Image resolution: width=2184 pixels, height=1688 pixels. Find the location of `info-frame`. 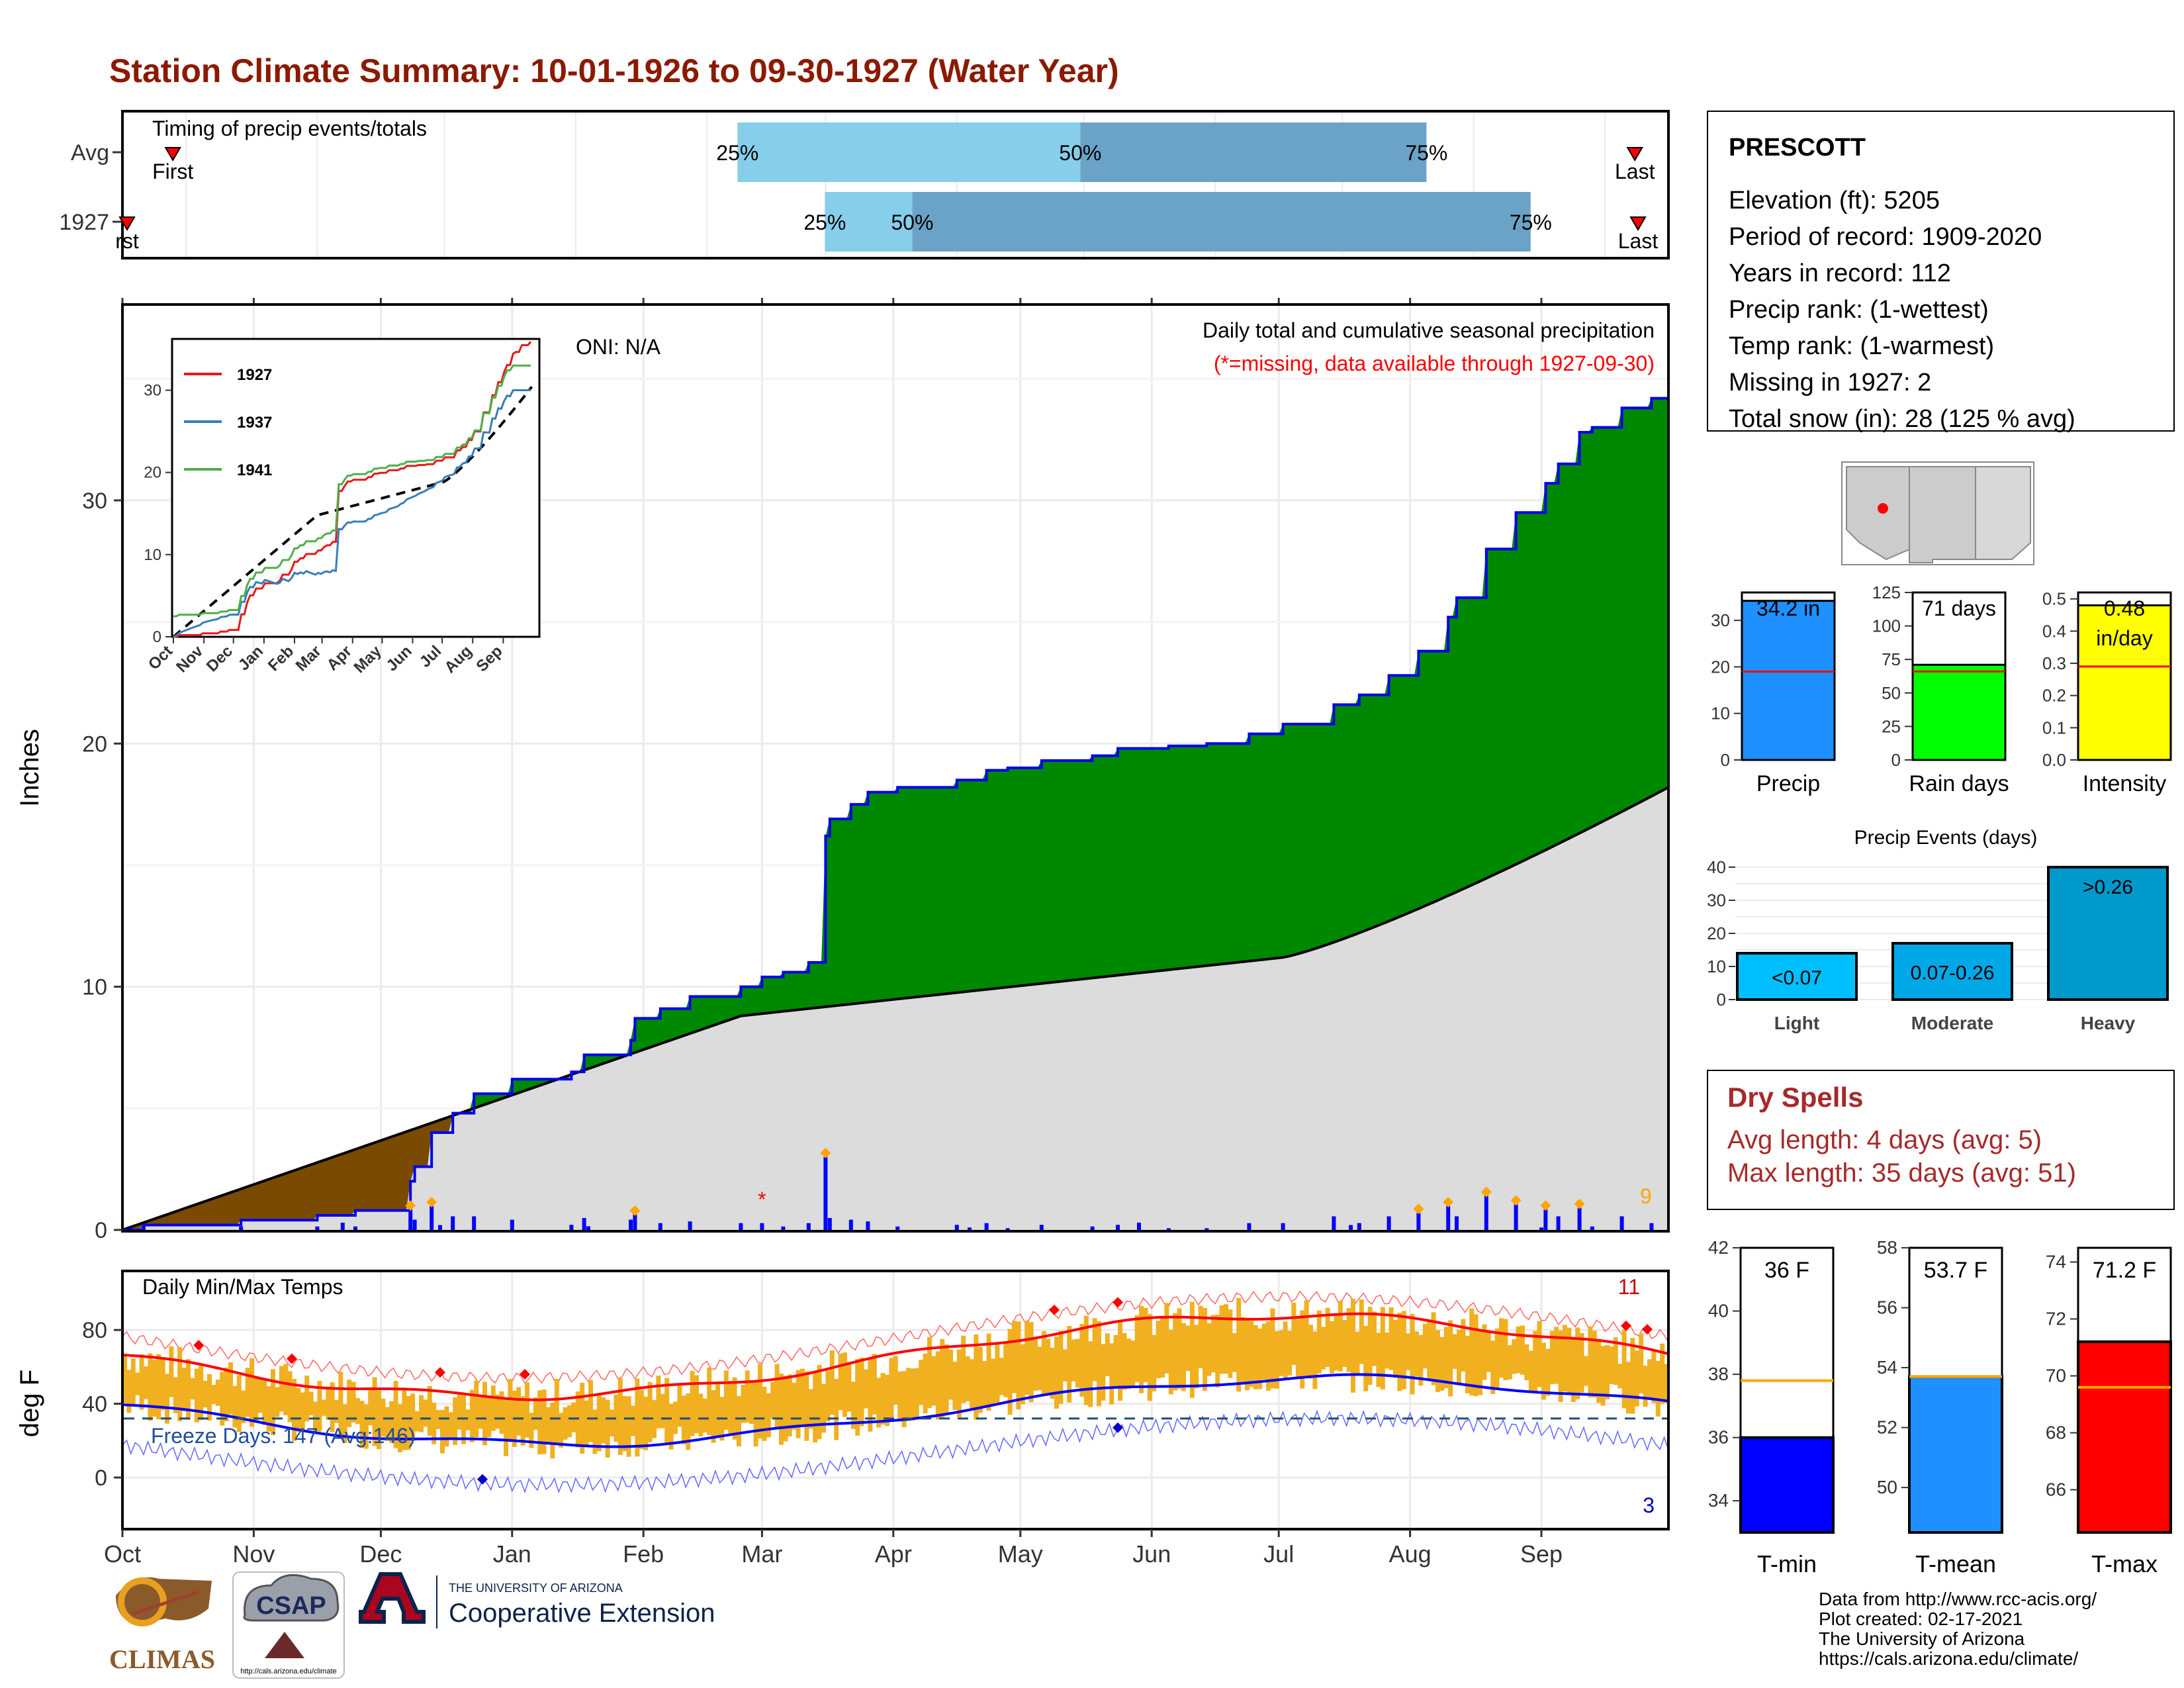

info-frame is located at coordinates (1941, 271).